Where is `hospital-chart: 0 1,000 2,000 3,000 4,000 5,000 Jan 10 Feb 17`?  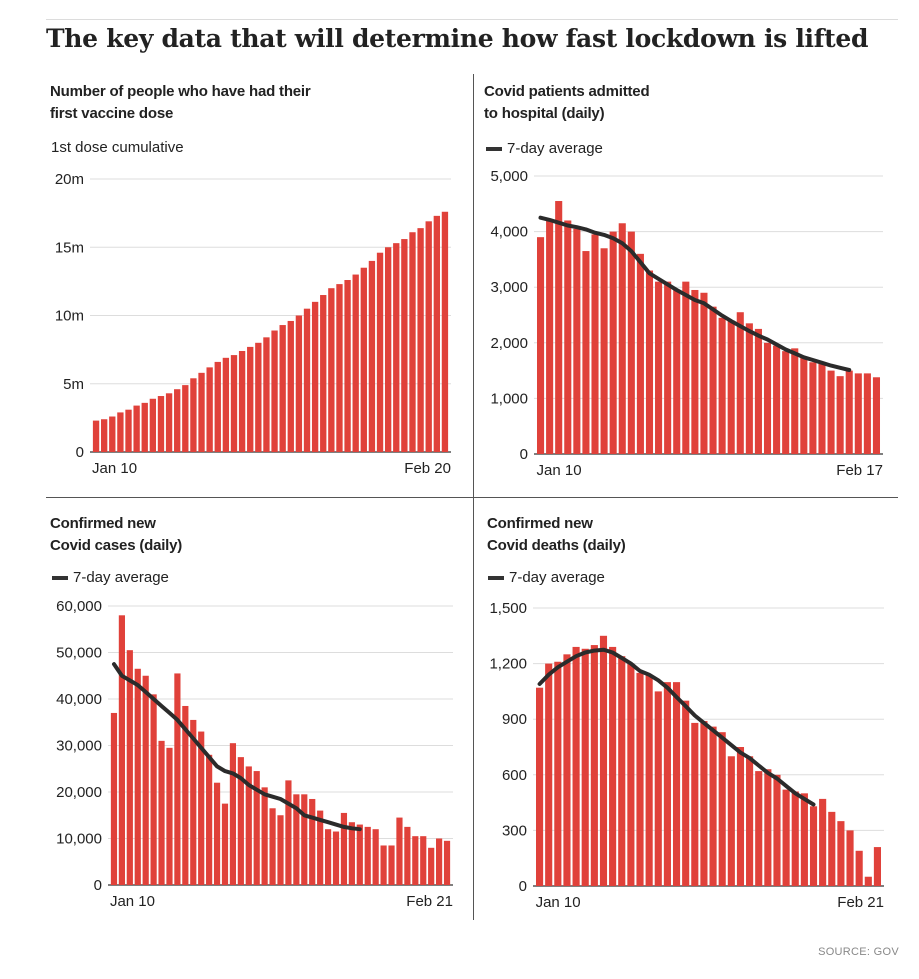 hospital-chart: 0 1,000 2,000 3,000 4,000 5,000 Jan 10 Feb 17 is located at coordinates (686, 323).